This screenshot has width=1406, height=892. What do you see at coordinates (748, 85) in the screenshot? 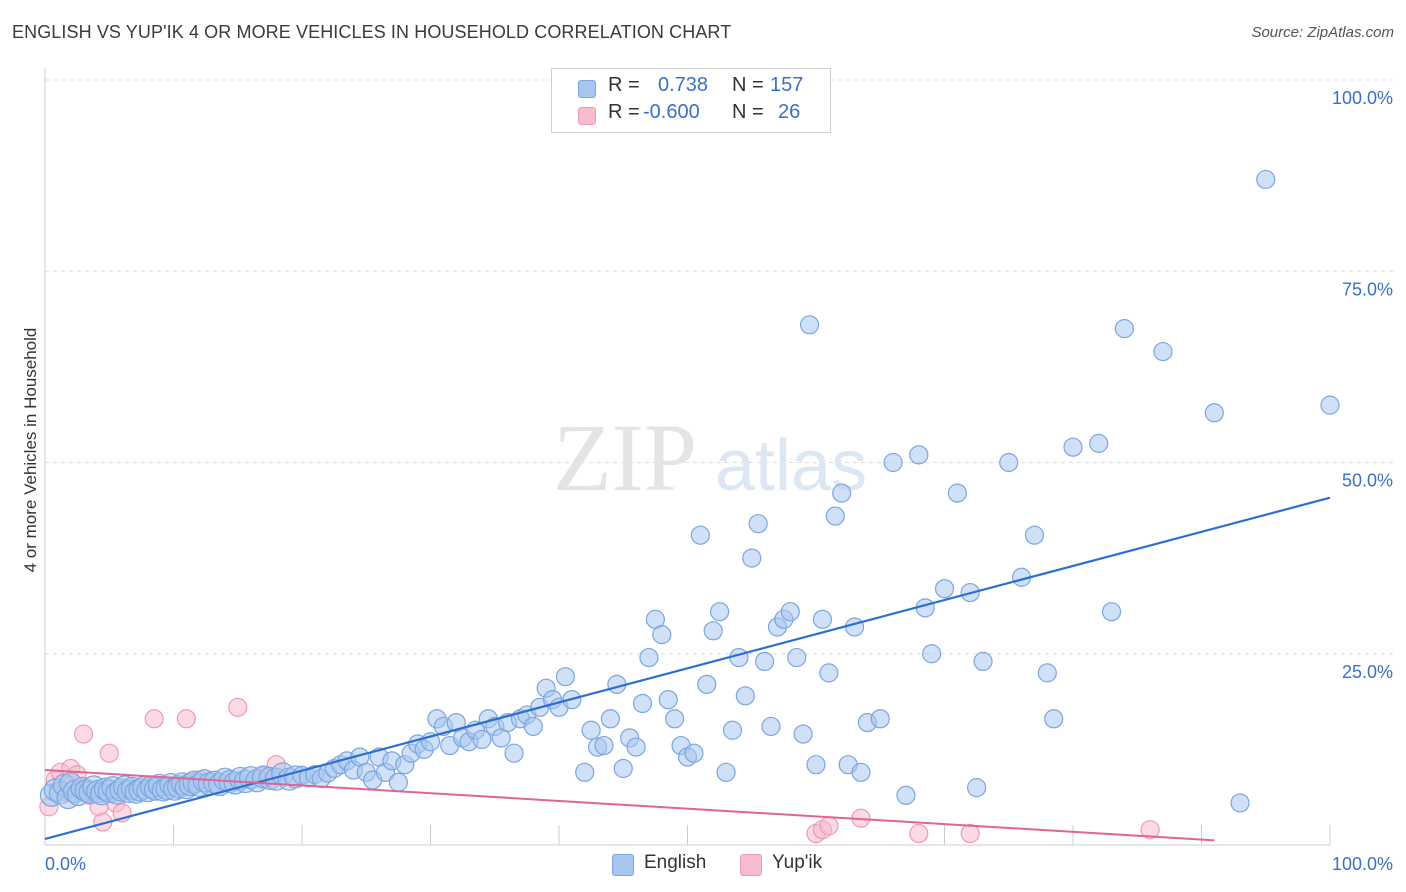
I see `english-n-label: N =` at bounding box center [748, 85].